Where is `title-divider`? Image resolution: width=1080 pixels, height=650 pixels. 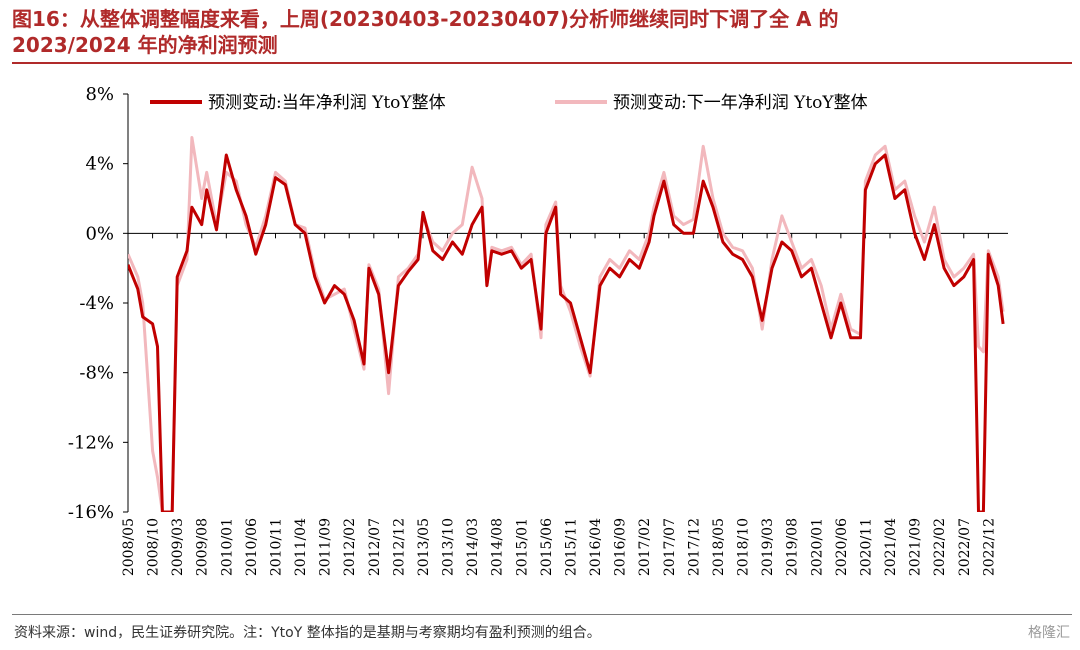 title-divider is located at coordinates (542, 63).